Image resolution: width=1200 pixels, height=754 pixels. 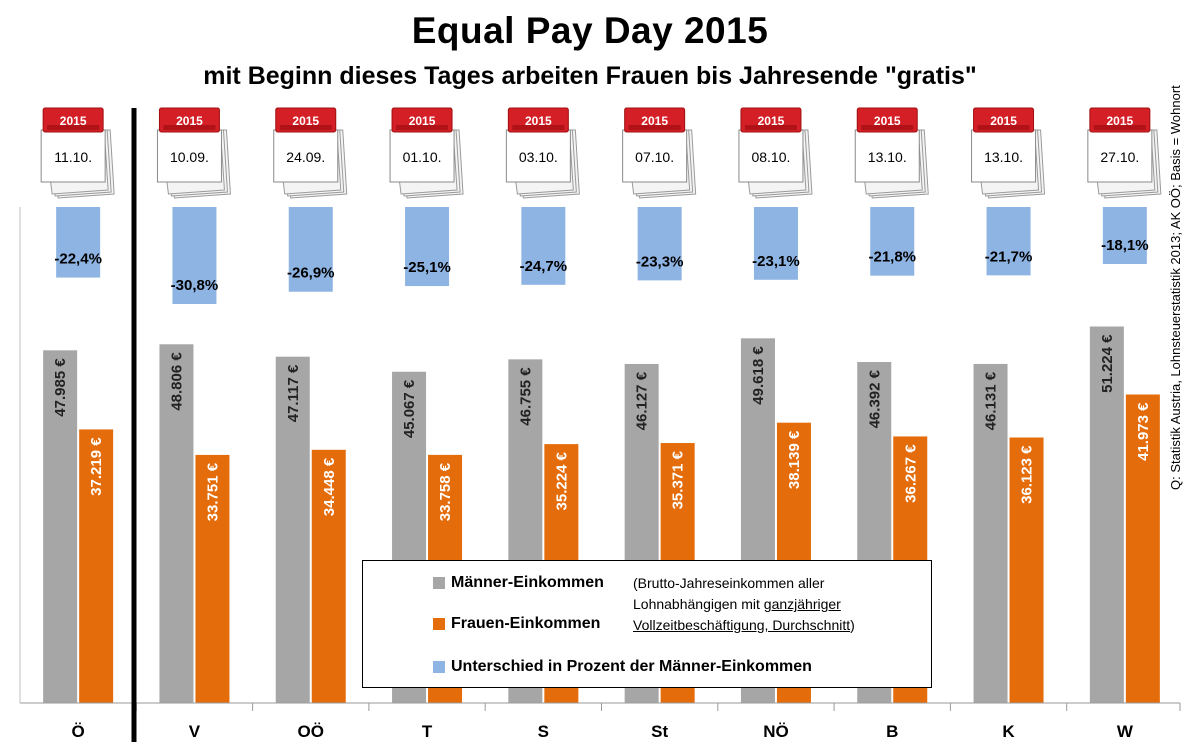 I want to click on legend-note-line2: Lohnabhängigen mit ganzjähriger, so click(x=744, y=604).